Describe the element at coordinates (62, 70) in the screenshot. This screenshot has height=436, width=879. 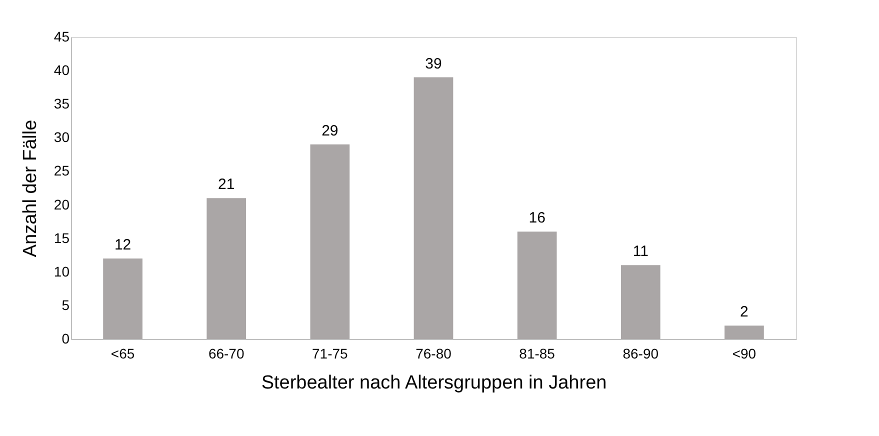
I see `y-tick-label: 40` at that location.